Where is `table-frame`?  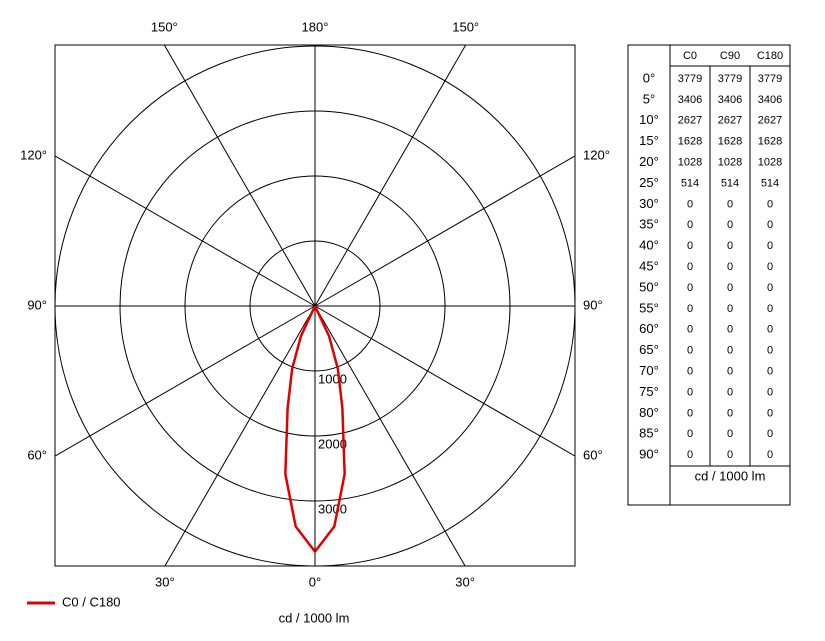 table-frame is located at coordinates (709, 275).